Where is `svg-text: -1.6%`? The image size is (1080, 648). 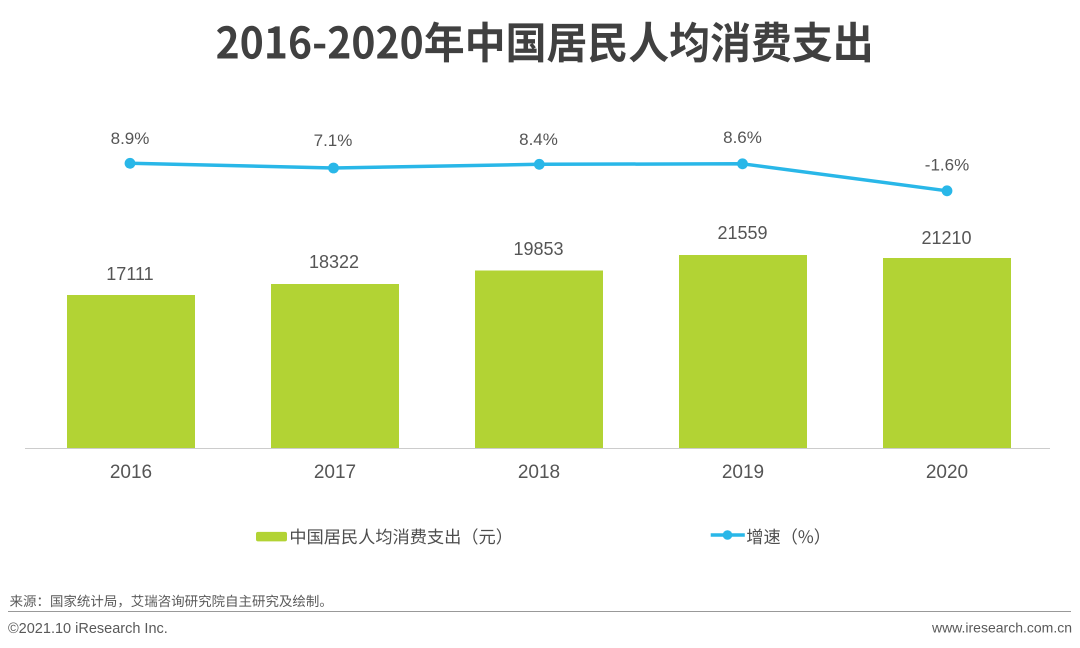 svg-text: -1.6% is located at coordinates (947, 164).